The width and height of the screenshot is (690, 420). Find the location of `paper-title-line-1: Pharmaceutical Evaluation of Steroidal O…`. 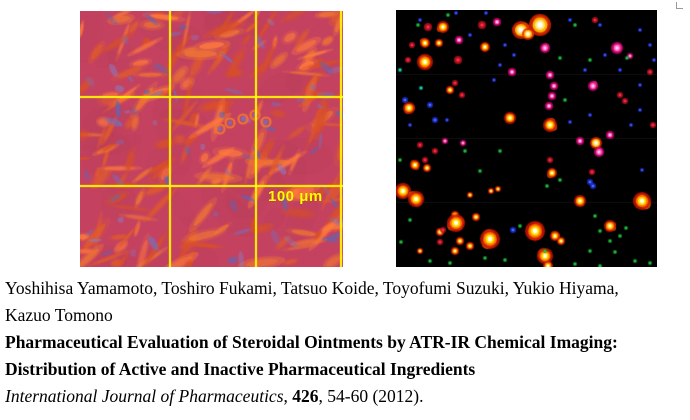

paper-title-line-1: Pharmaceutical Evaluation of Steroidal O… is located at coordinates (311, 342).